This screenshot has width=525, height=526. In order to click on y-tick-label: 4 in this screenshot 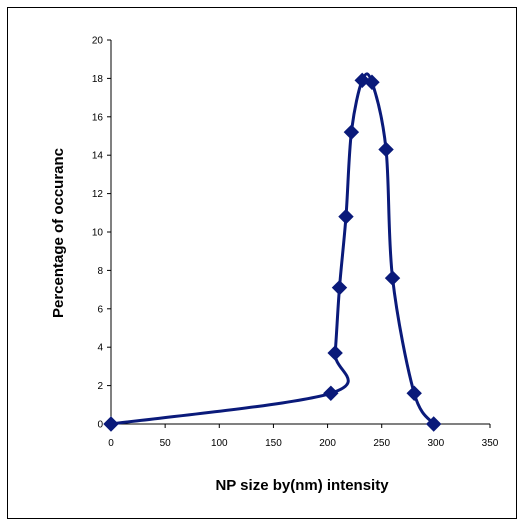, I will do `click(100, 348)`.